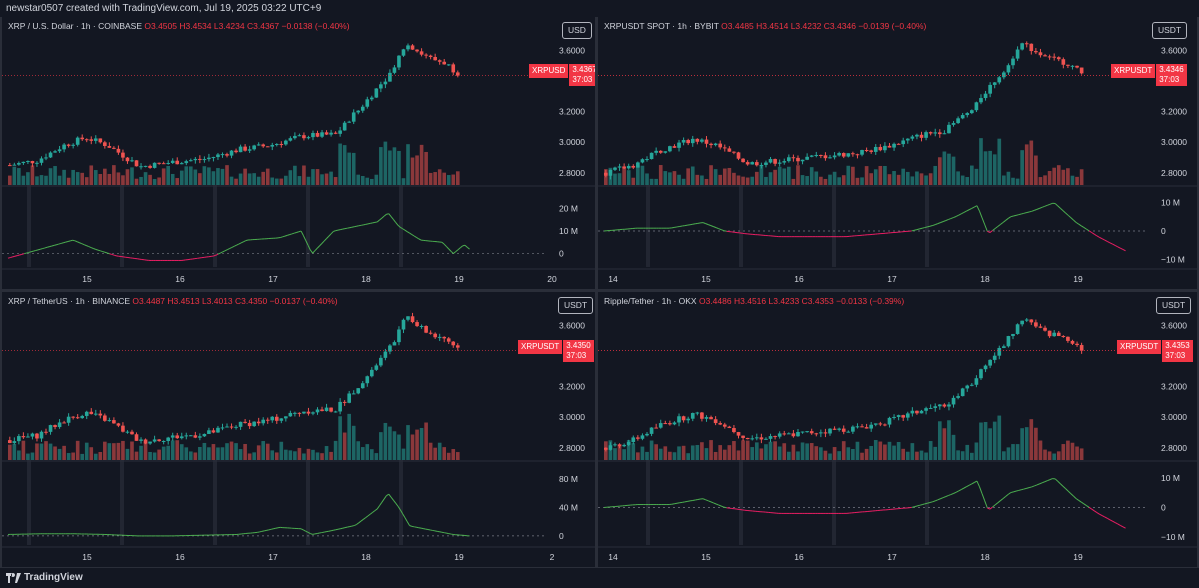 This screenshot has width=1199, height=588. I want to click on osc-tick-label: −10 M, so click(1173, 259).